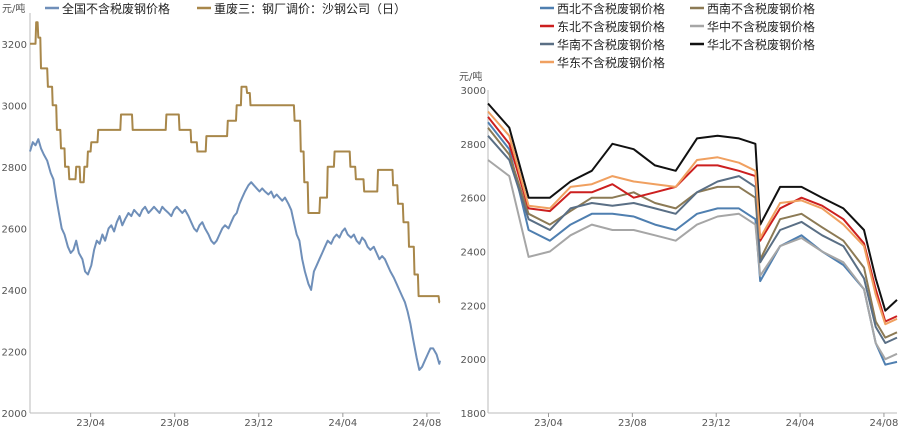 This screenshot has width=900, height=429. I want to click on right-y-tick-label: 2400, so click(473, 253).